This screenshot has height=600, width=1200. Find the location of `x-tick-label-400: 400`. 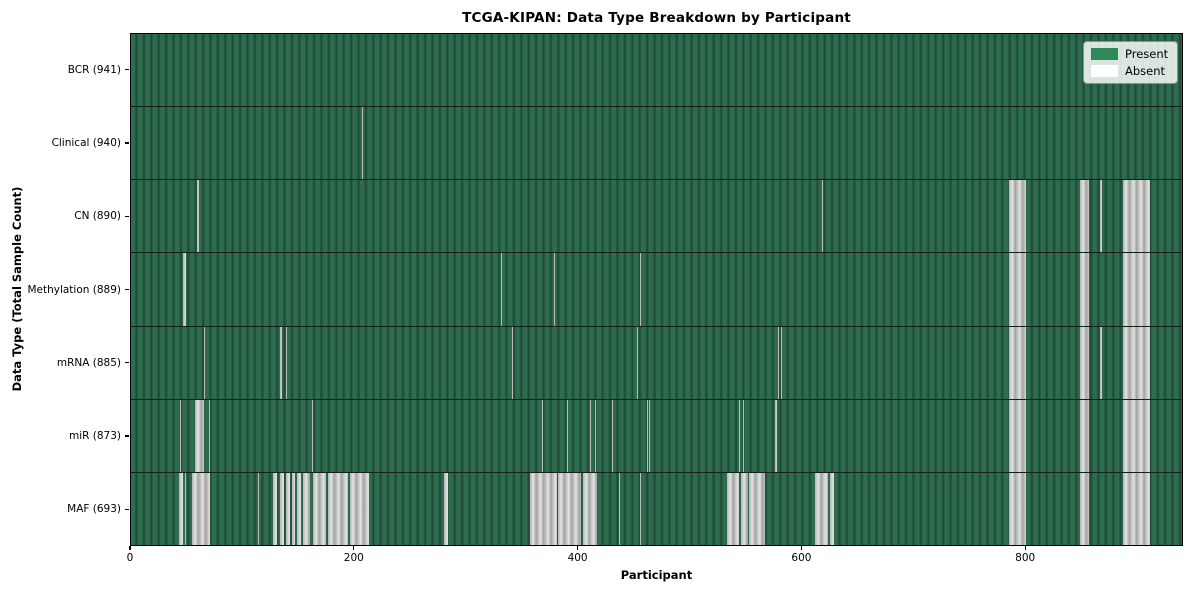

x-tick-label-400: 400 is located at coordinates (577, 558).